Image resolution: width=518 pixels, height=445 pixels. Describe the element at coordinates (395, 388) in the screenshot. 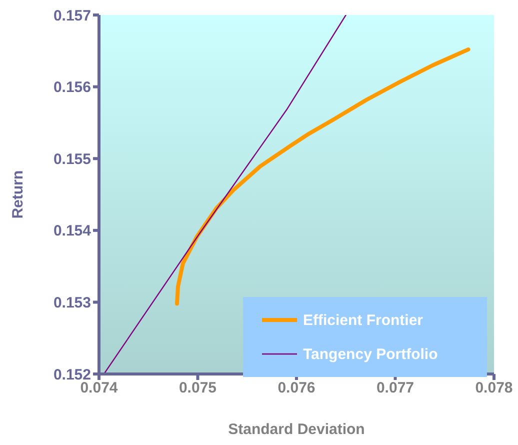

I see `x-tick-label: 0.077` at that location.